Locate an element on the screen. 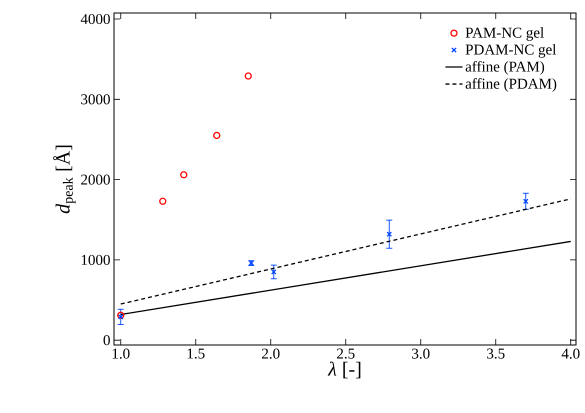  x-tick-label: 3.0 is located at coordinates (421, 353).